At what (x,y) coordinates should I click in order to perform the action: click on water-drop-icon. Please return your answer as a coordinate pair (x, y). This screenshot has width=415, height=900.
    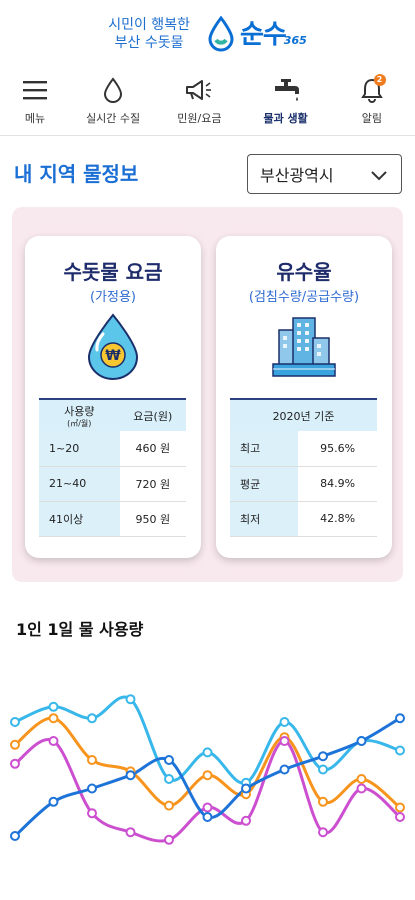
    Looking at the image, I should click on (113, 90).